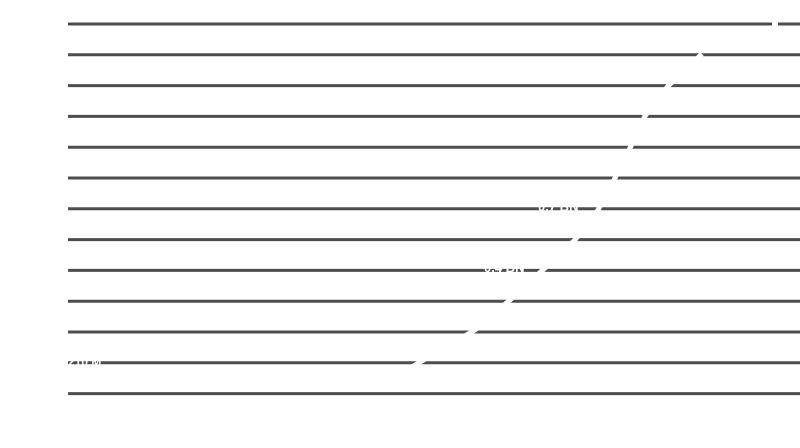 The width and height of the screenshot is (800, 448). Describe the element at coordinates (504, 267) in the screenshot. I see `text-fragment-2: 0.4 BN` at that location.